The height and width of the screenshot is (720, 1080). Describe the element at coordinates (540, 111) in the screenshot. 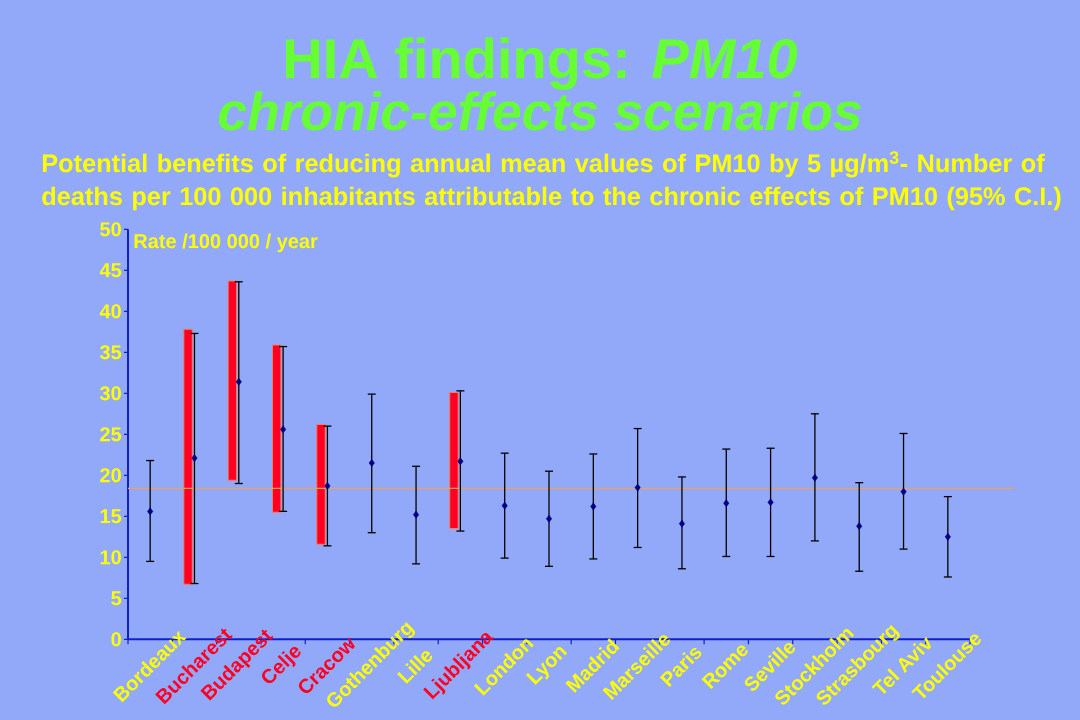

I see `chart-subtitle: chronic-effects scenarios` at that location.